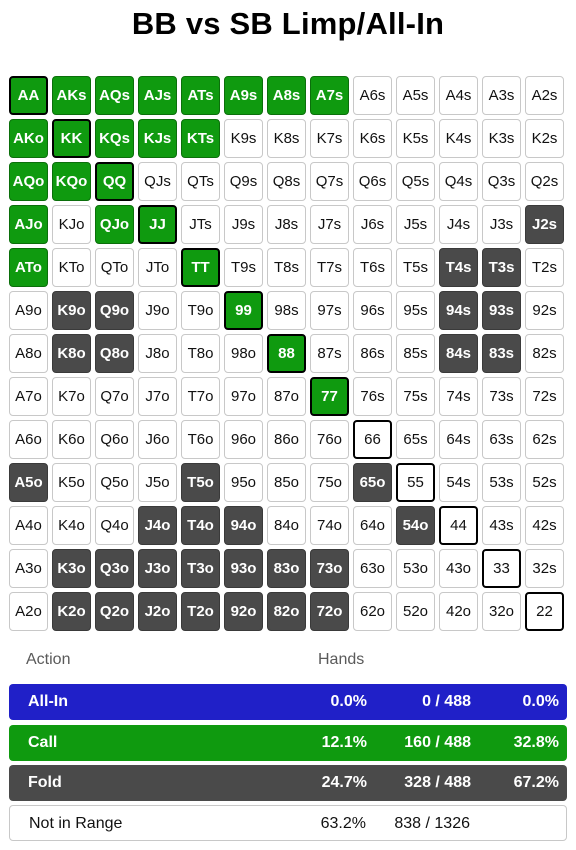 The height and width of the screenshot is (850, 576). Describe the element at coordinates (243, 224) in the screenshot. I see `hand-cell: J9s` at that location.